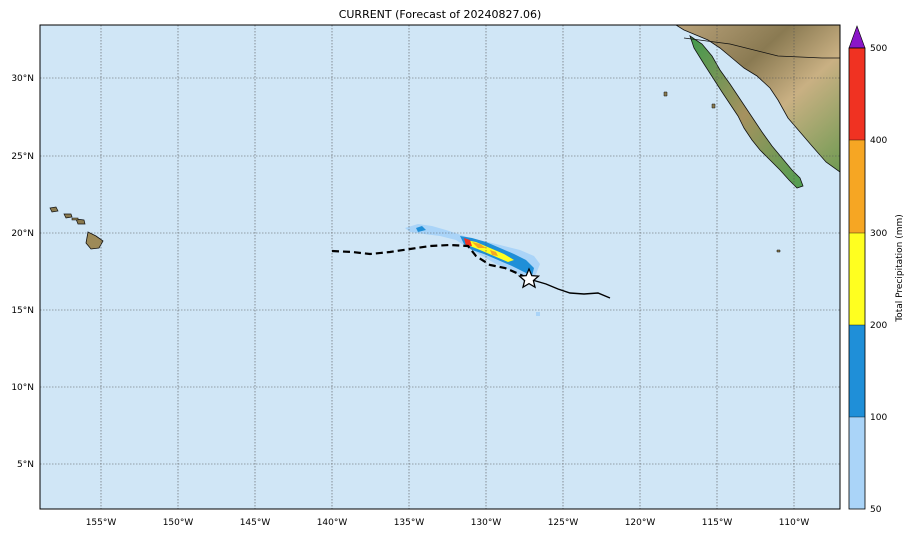  What do you see at coordinates (878, 326) in the screenshot?
I see `colorbar-tick-200: 200` at bounding box center [878, 326].